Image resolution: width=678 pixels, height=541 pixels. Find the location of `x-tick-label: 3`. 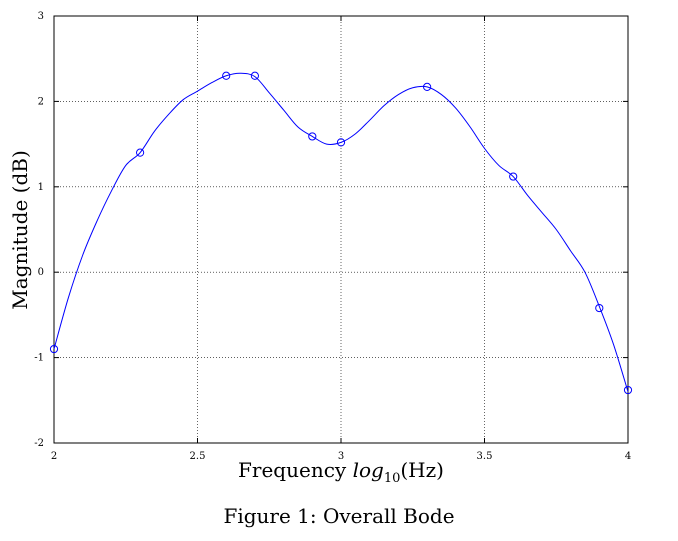

x-tick-label: 3 is located at coordinates (341, 456).